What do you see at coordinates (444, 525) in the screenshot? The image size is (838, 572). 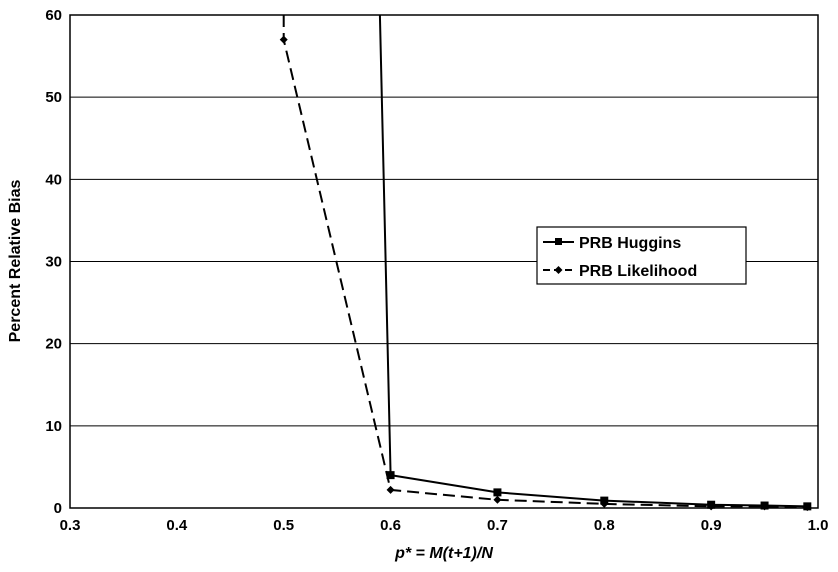 I see `x-tick-labels: 0.3 0.4 0.5 0.6 0.7 0.8 0.9 1.0` at bounding box center [444, 525].